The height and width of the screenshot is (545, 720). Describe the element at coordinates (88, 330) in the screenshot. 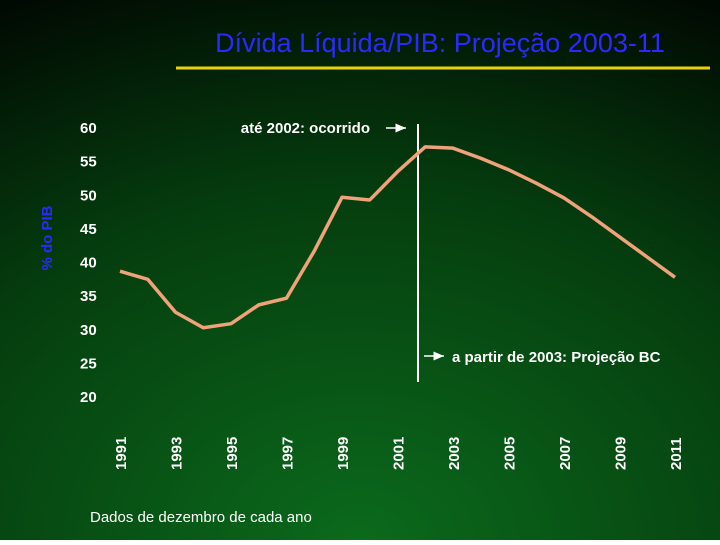

I see `y-tick-label: 30` at that location.